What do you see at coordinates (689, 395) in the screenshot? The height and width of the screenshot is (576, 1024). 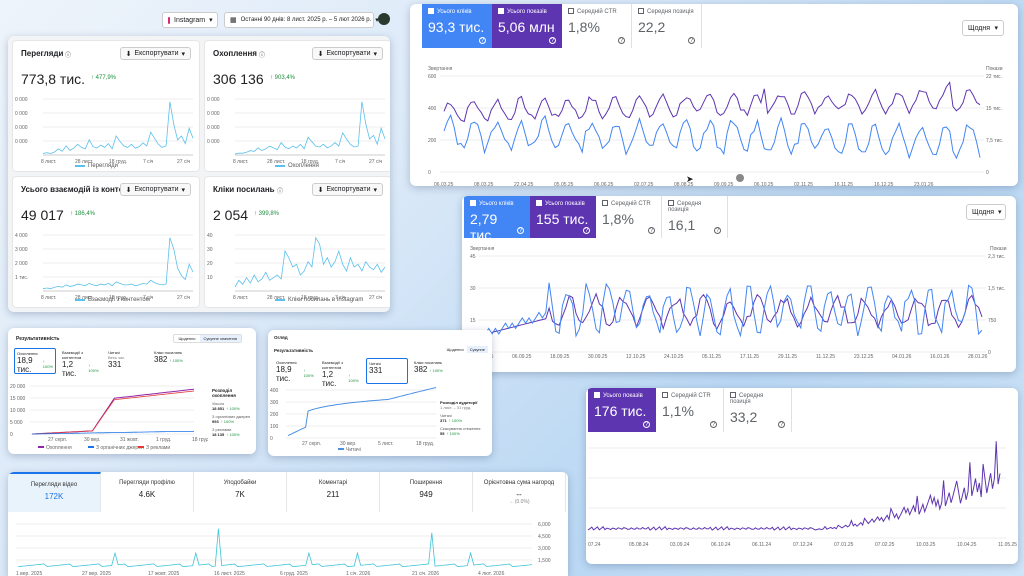 I see `tile-label: Середній CTR` at bounding box center [689, 395].